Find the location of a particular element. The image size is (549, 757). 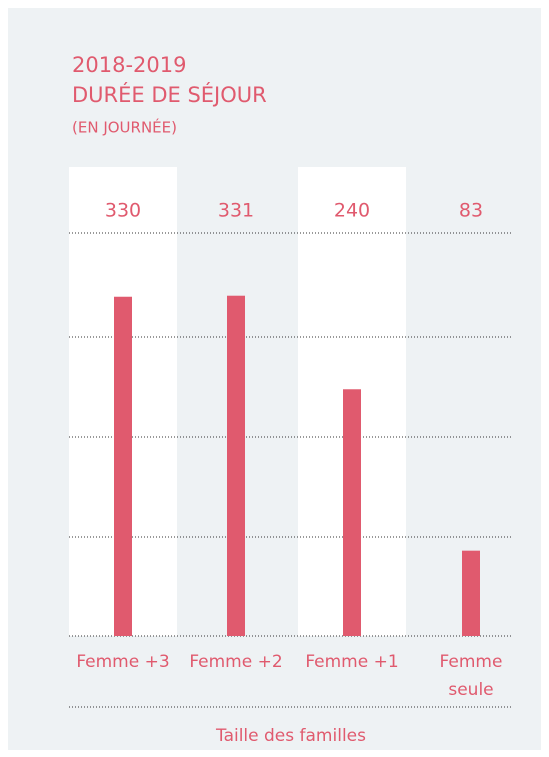

x-tick-label: Femme +3 is located at coordinates (123, 662).